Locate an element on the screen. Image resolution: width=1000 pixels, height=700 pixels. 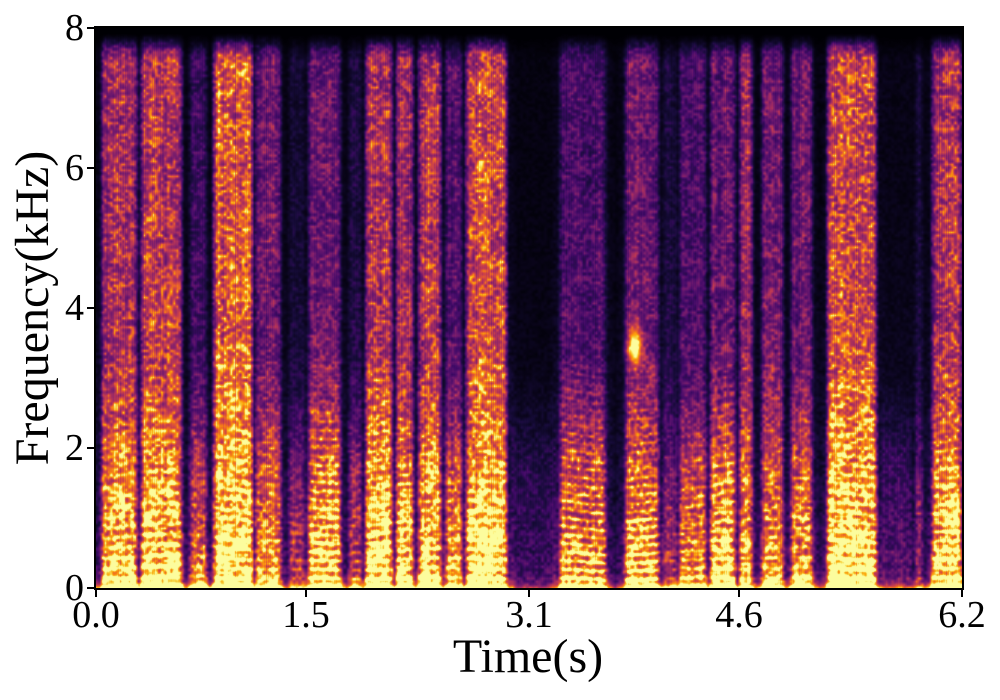
x-tick-label-0.0: 0.0 is located at coordinates (96, 615).